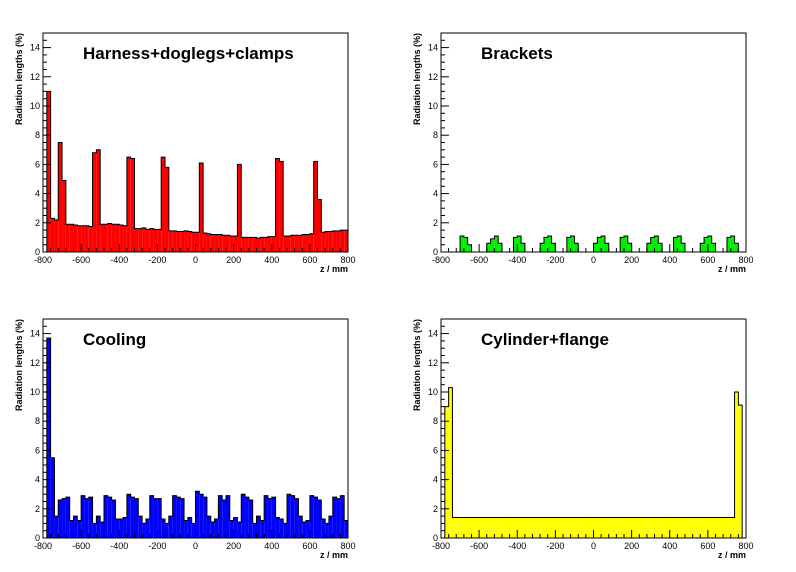 This screenshot has height=572, width=796. I want to click on y-tick-label: 2, so click(435, 223).